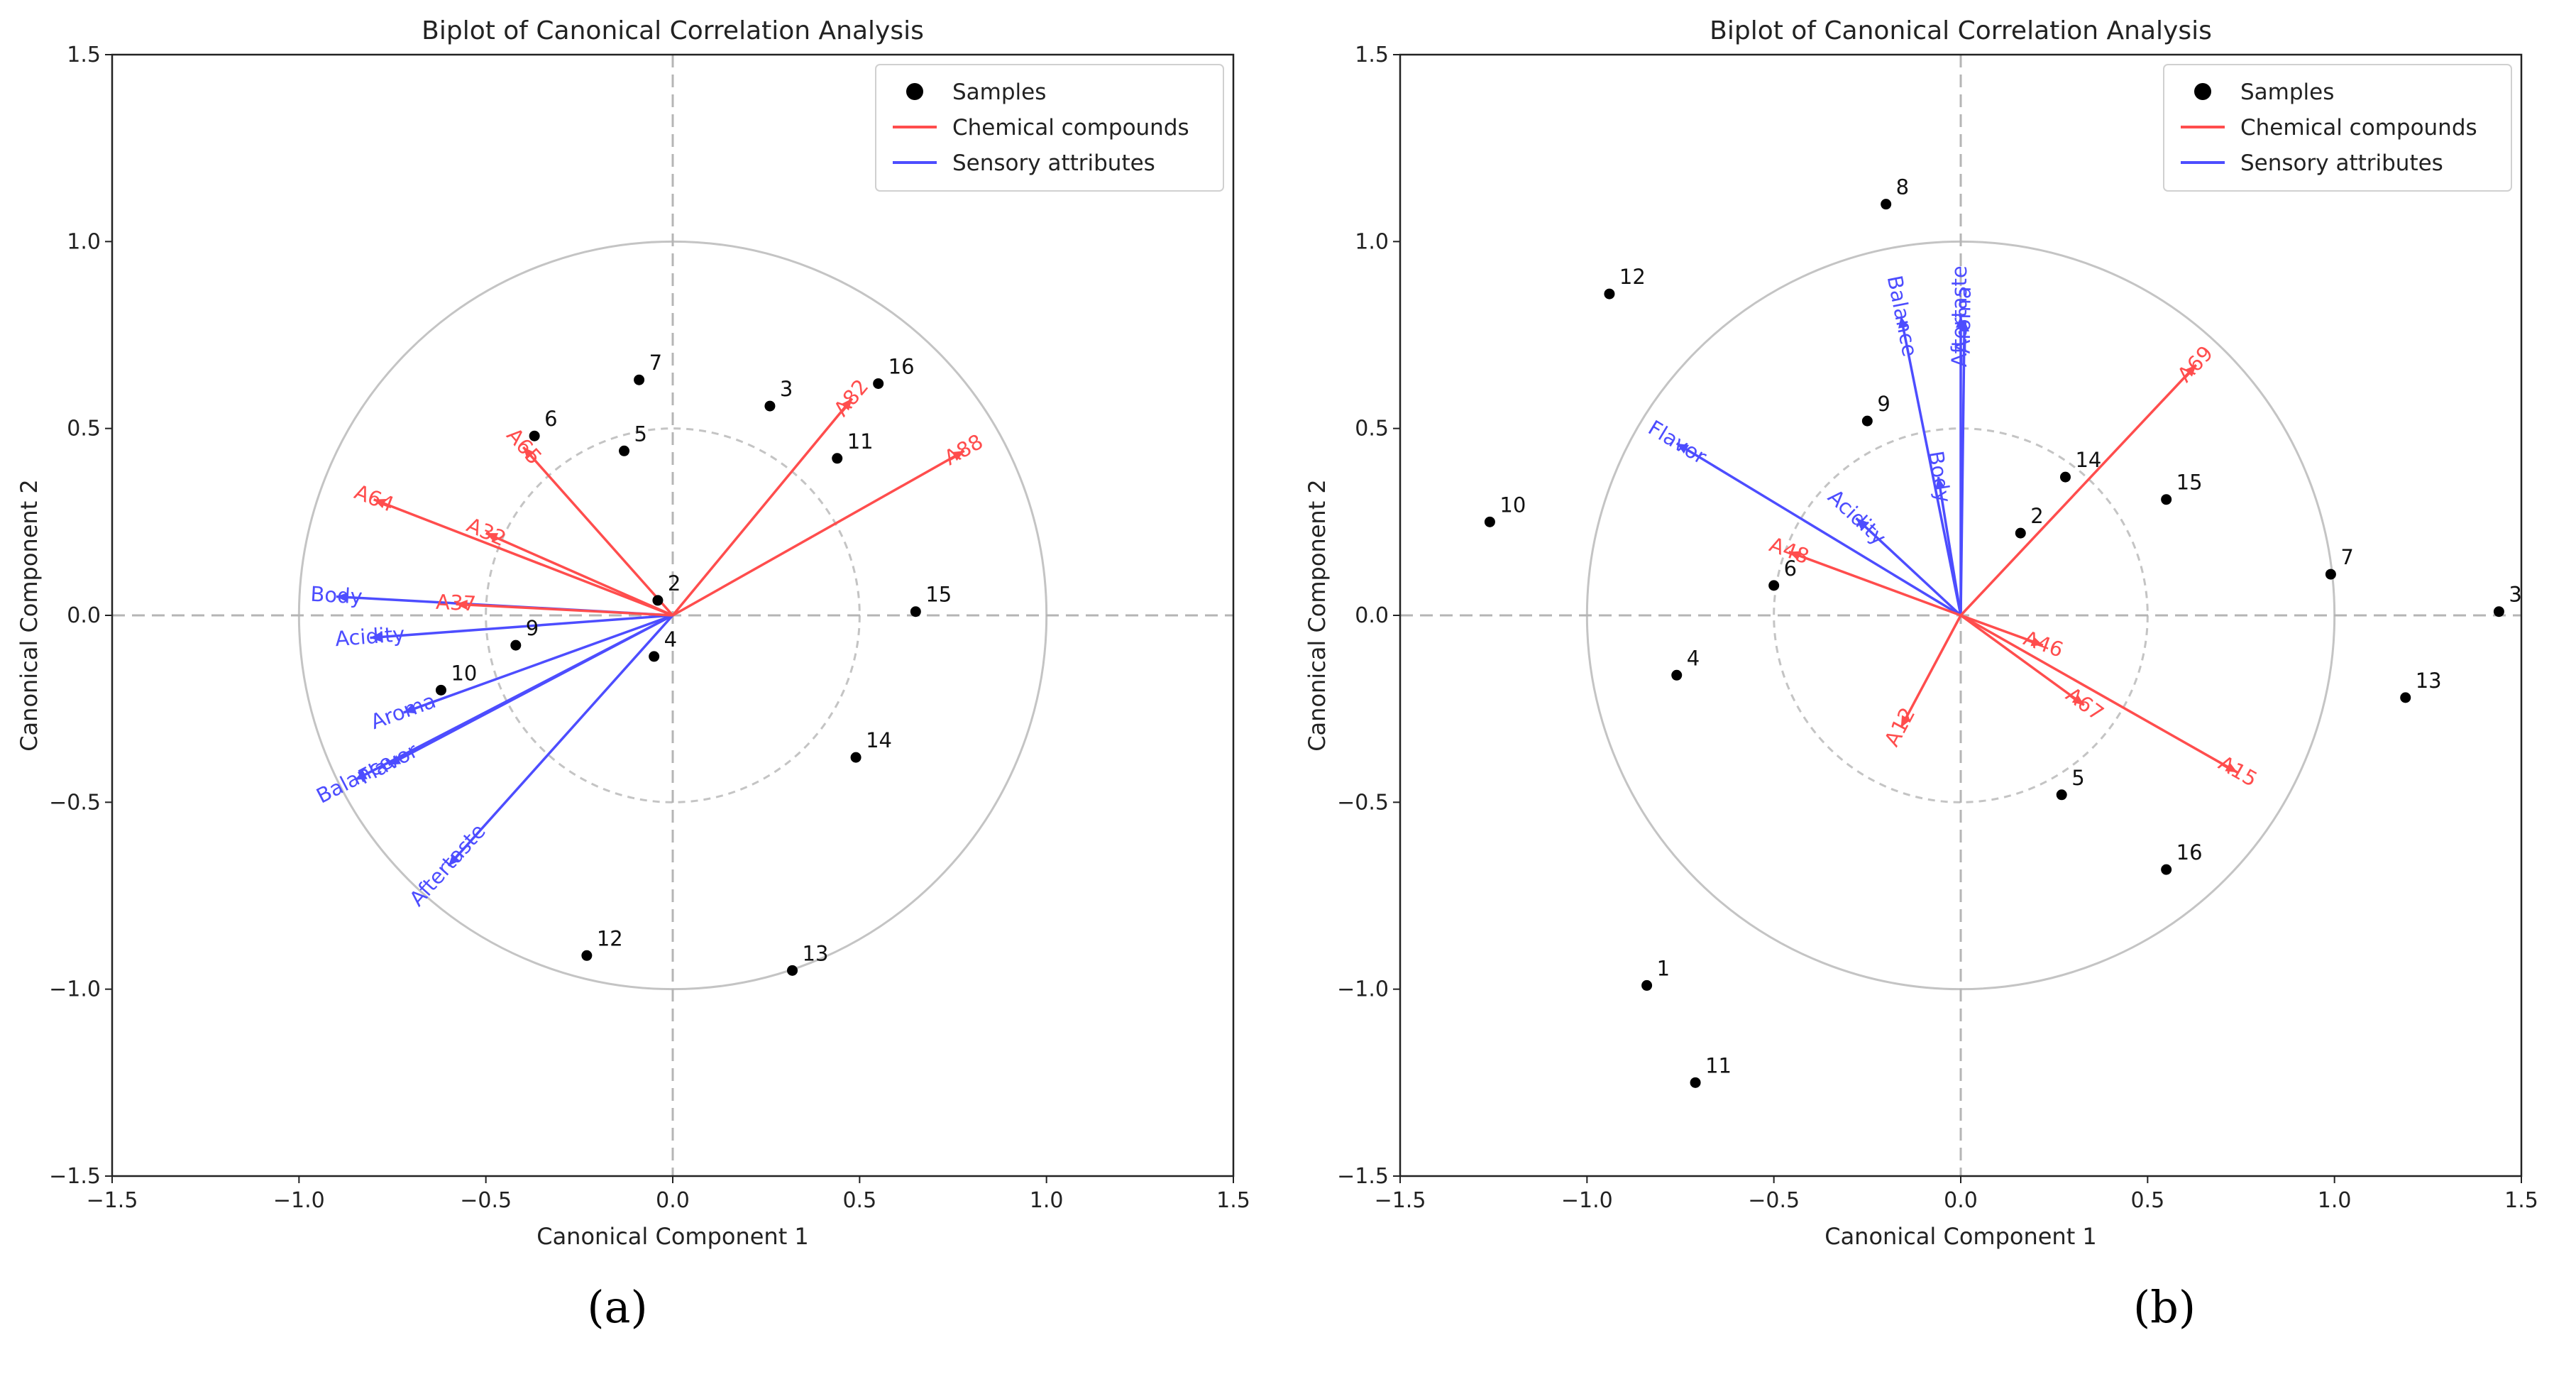 This screenshot has width=2576, height=1389. I want to click on chemical-vector-label-a46: A46, so click(2043, 644).